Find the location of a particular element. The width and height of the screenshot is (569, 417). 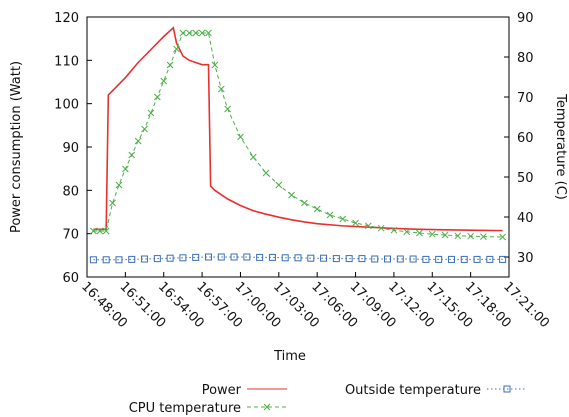

y2-tick-label: 70 is located at coordinates (525, 98).